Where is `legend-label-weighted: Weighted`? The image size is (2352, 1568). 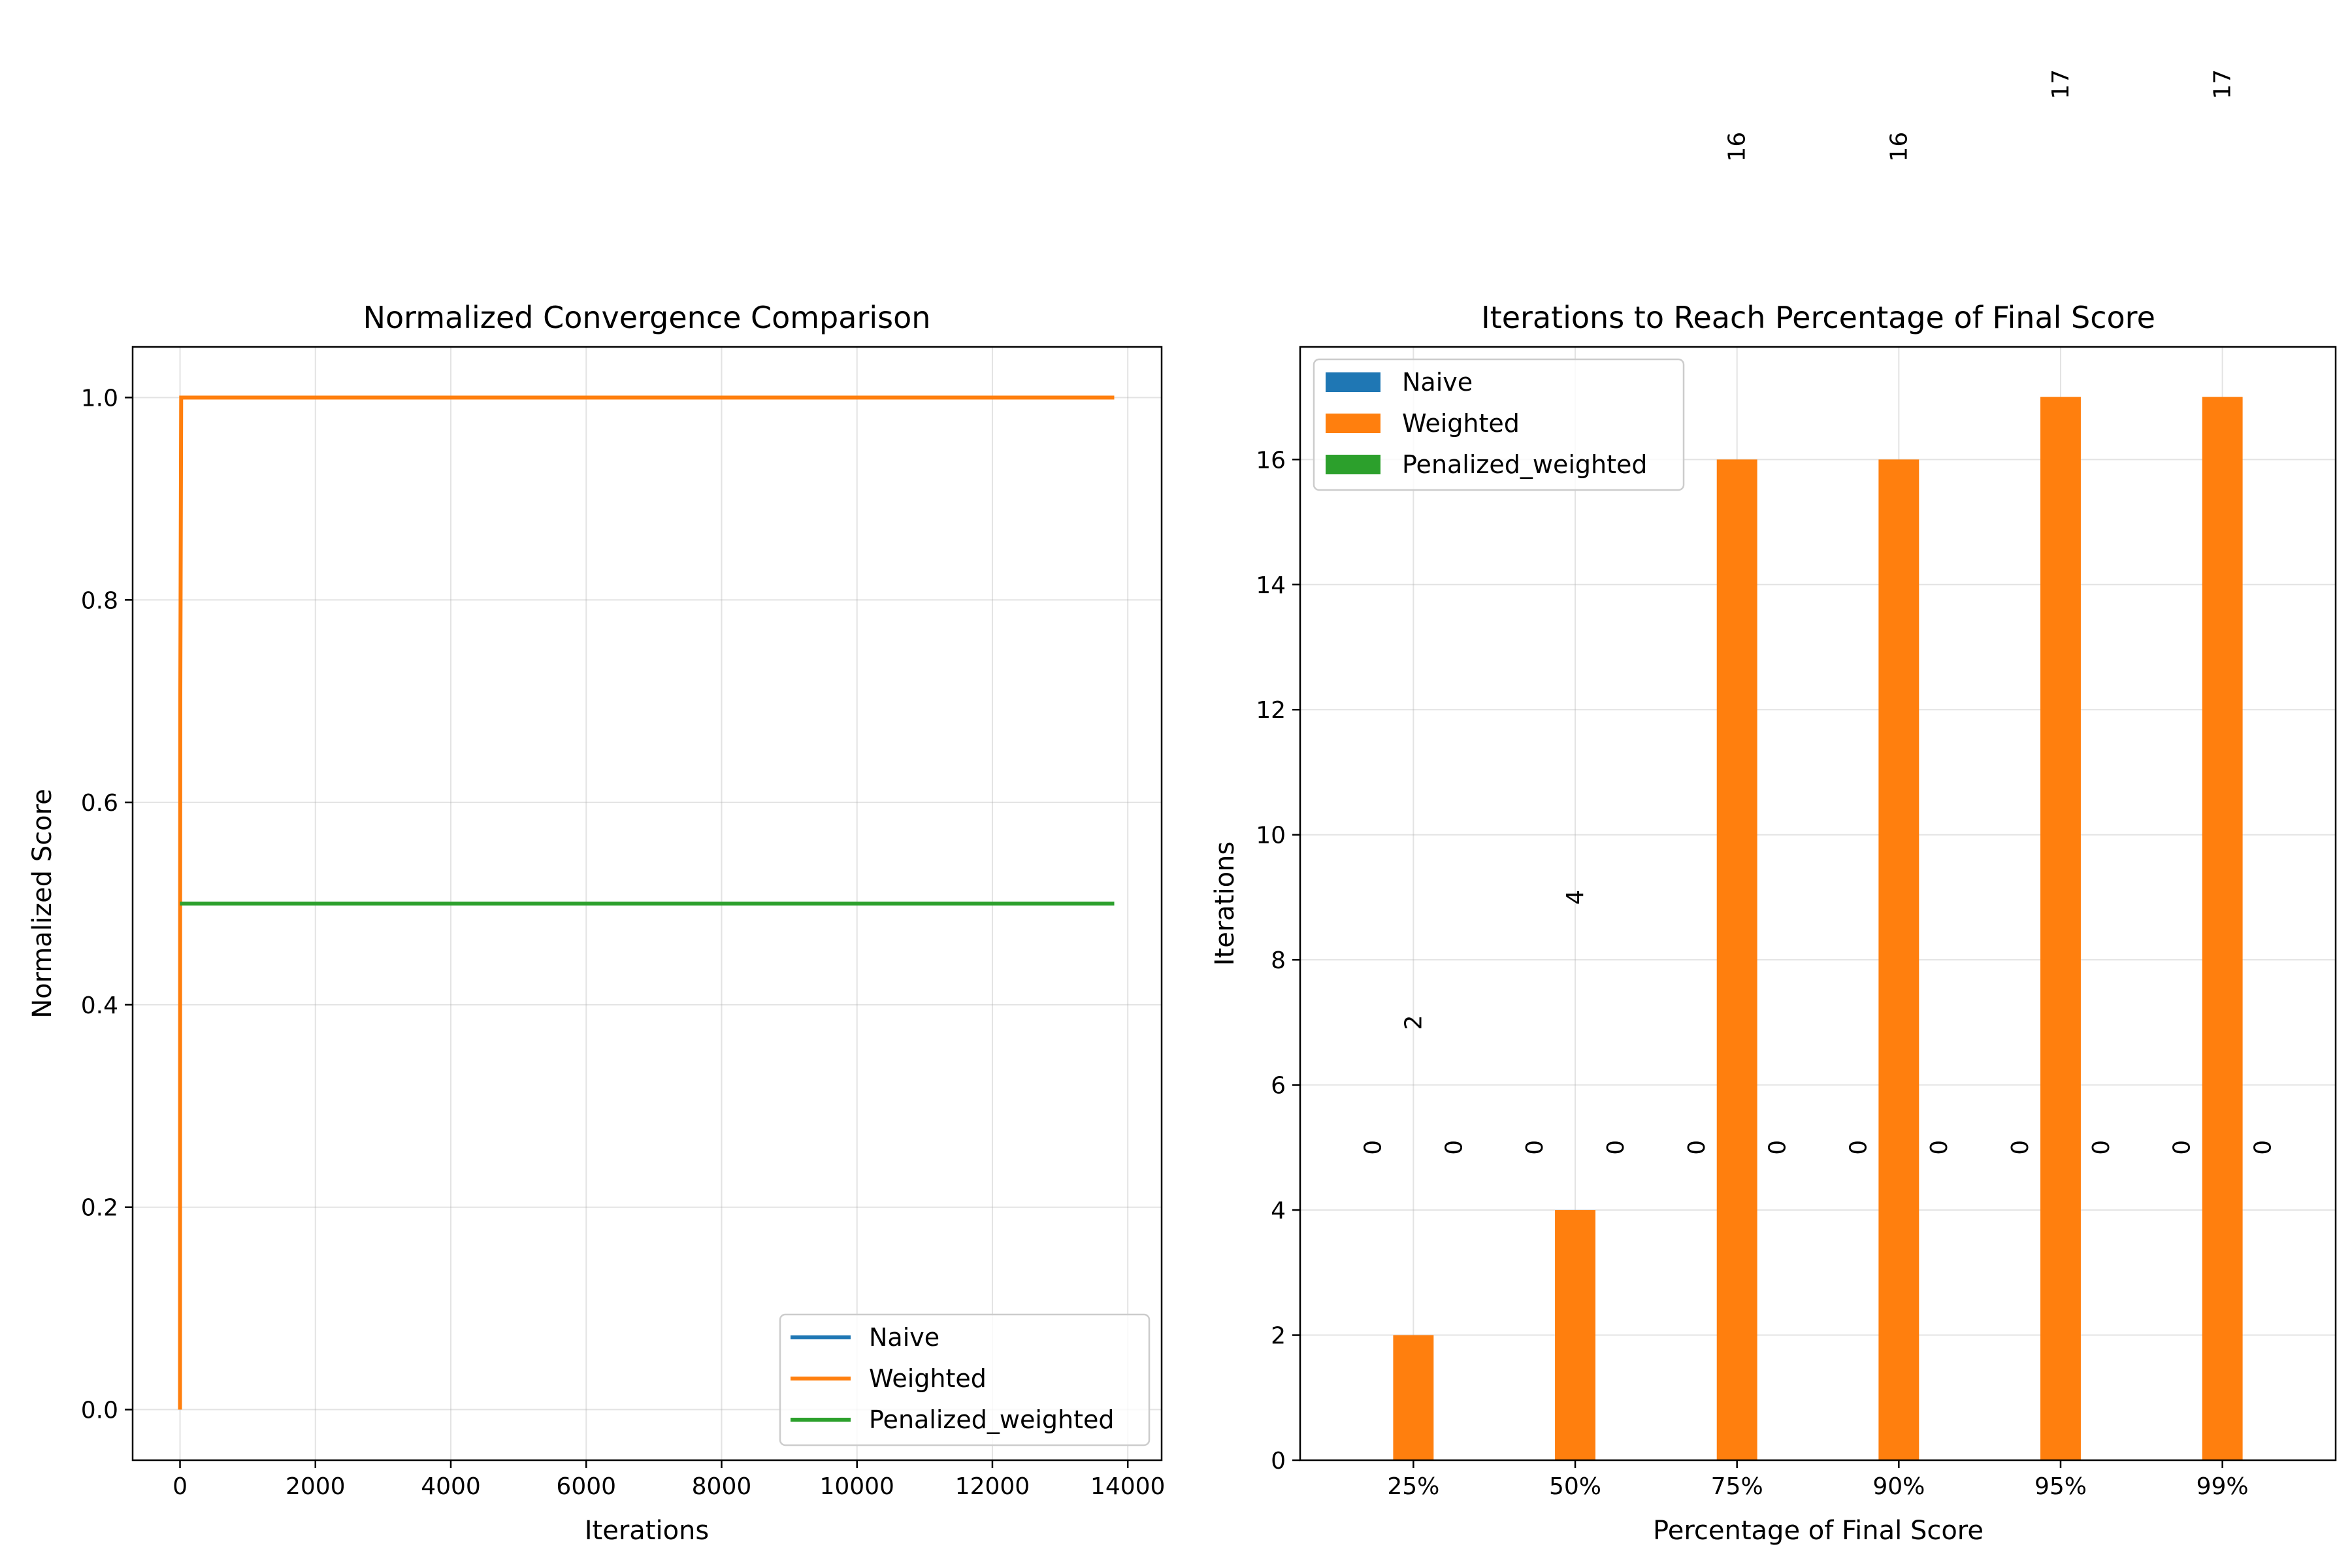
legend-label-weighted: Weighted is located at coordinates (928, 1378).